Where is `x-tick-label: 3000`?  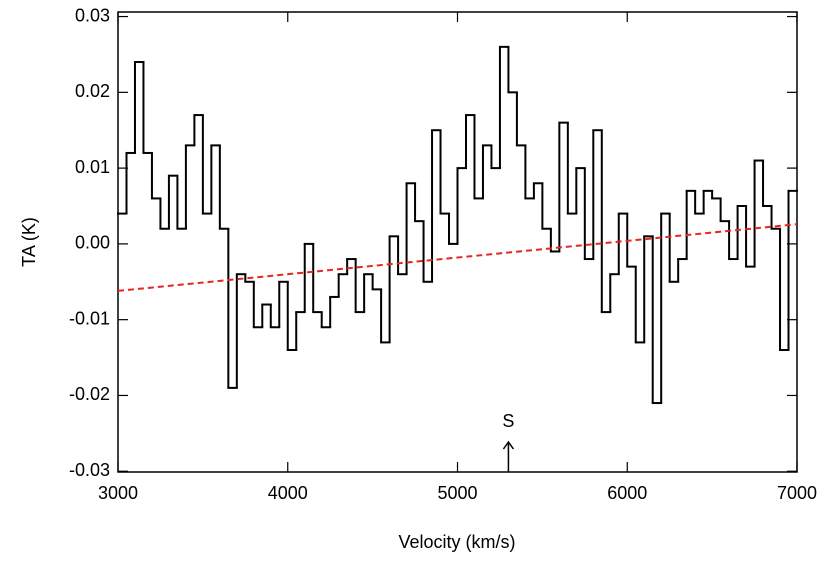 x-tick-label: 3000 is located at coordinates (118, 493).